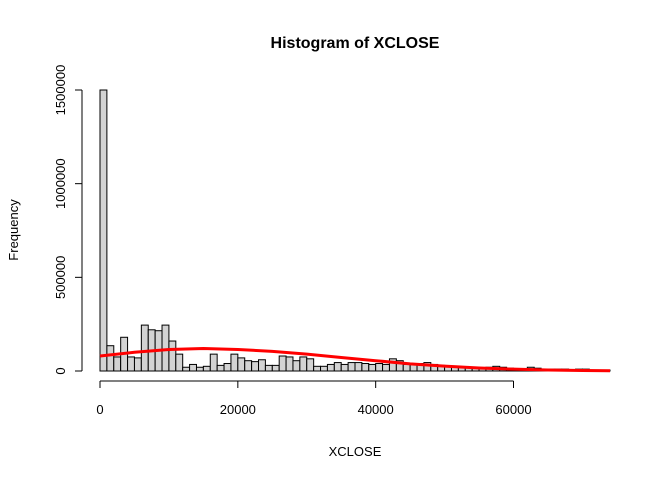 The height and width of the screenshot is (480, 672). I want to click on y-tick-label: 0, so click(60, 370).